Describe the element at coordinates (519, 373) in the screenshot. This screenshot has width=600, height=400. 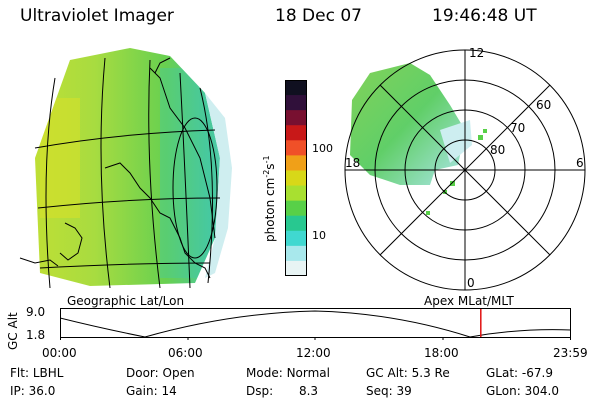
I see `glat-info: GLat: -67.9` at that location.